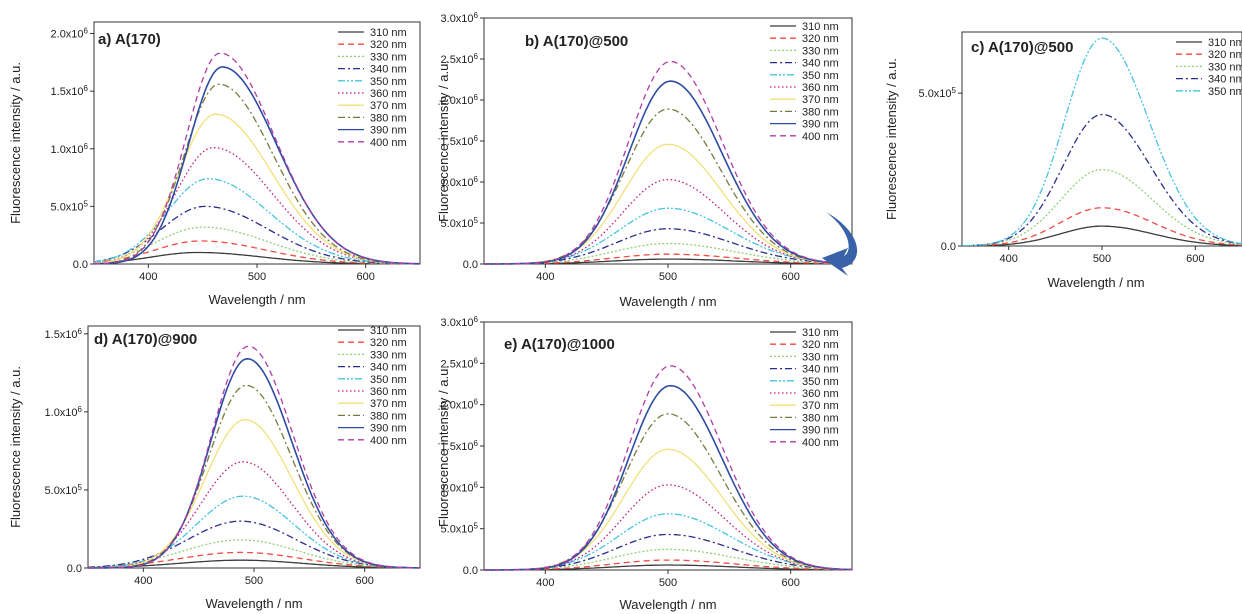 The width and height of the screenshot is (1242, 614). I want to click on series-line-380nm, so click(668, 492).